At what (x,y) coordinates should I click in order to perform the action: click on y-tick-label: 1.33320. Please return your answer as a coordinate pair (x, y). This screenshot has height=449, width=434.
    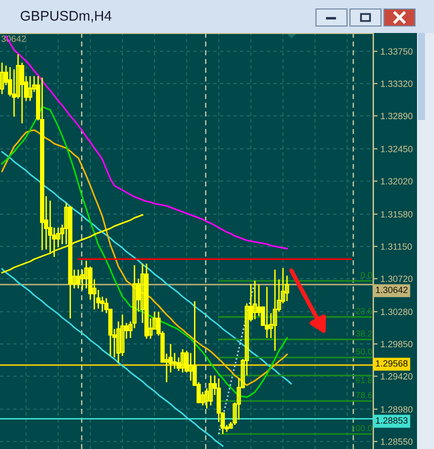
    Looking at the image, I should click on (396, 83).